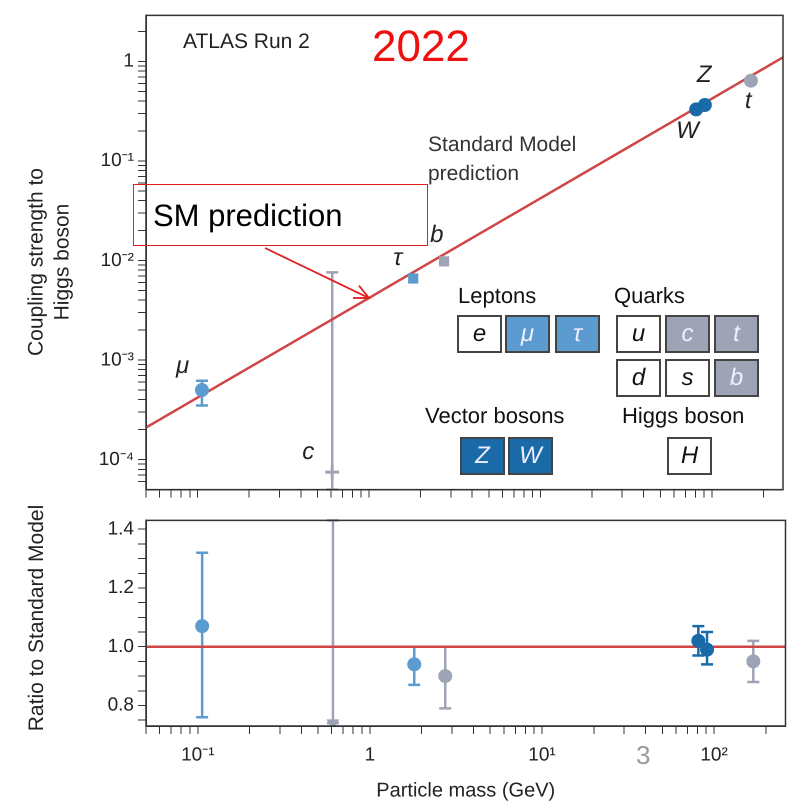 Image resolution: width=793 pixels, height=807 pixels. What do you see at coordinates (639, 377) in the screenshot?
I see `annotation: d` at bounding box center [639, 377].